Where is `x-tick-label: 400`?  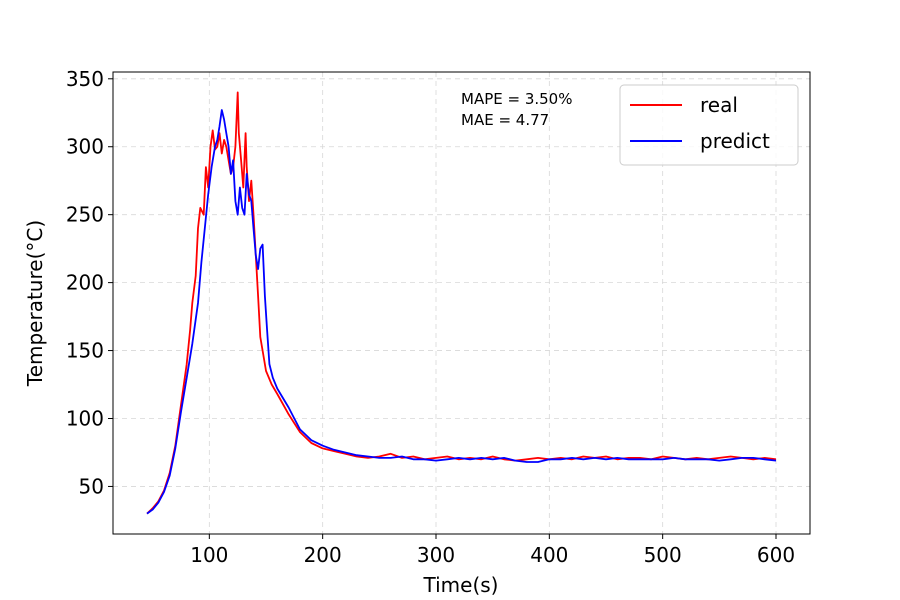
x-tick-label: 400 is located at coordinates (549, 555).